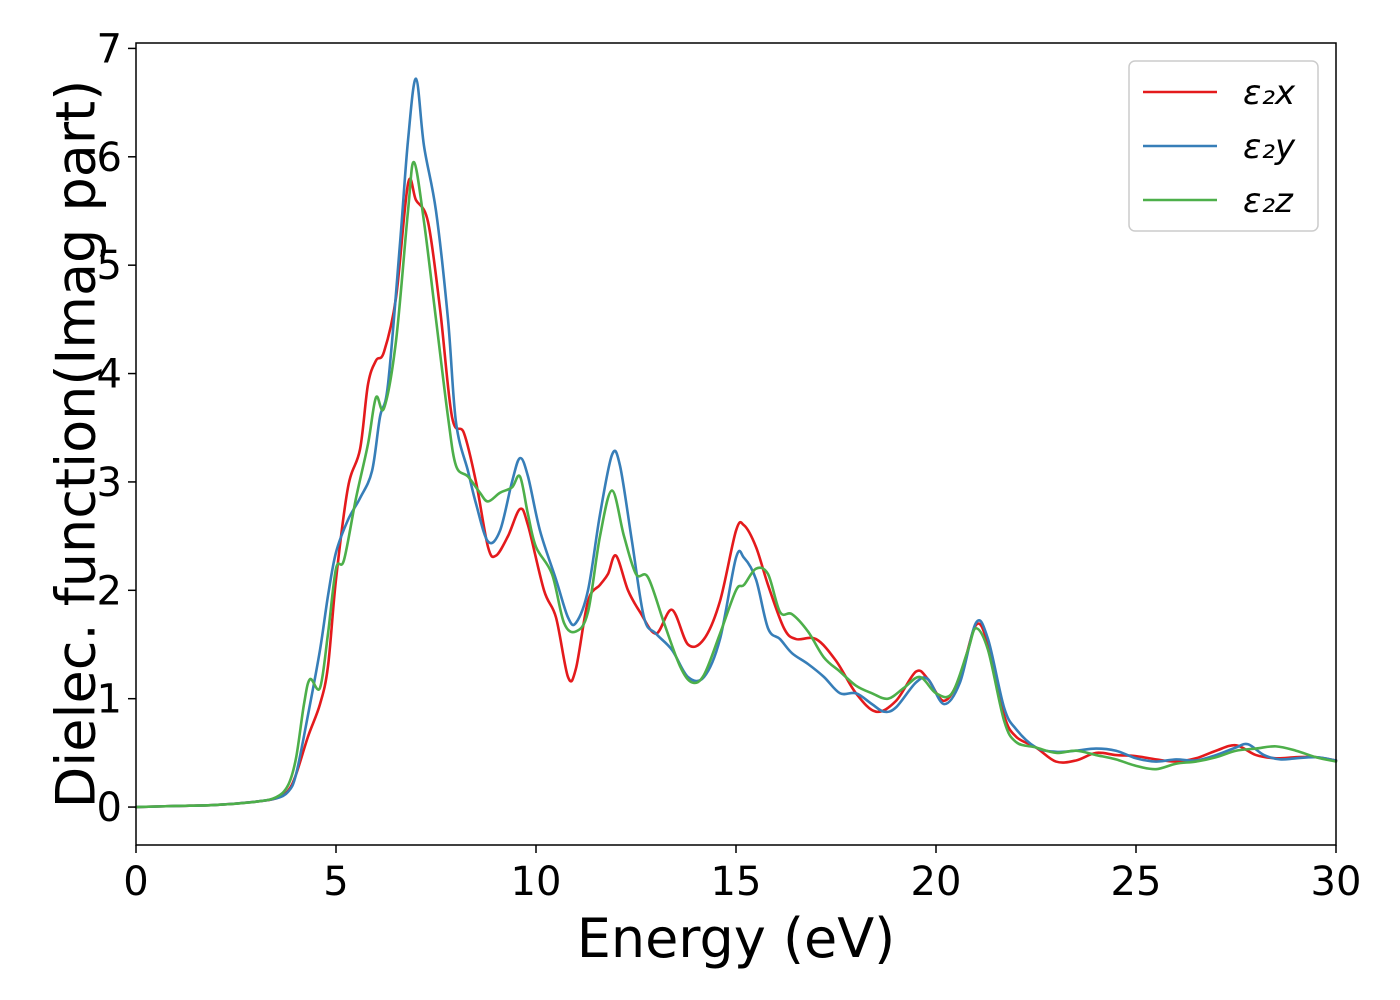  I want to click on x-tick-label: 10, so click(536, 882).